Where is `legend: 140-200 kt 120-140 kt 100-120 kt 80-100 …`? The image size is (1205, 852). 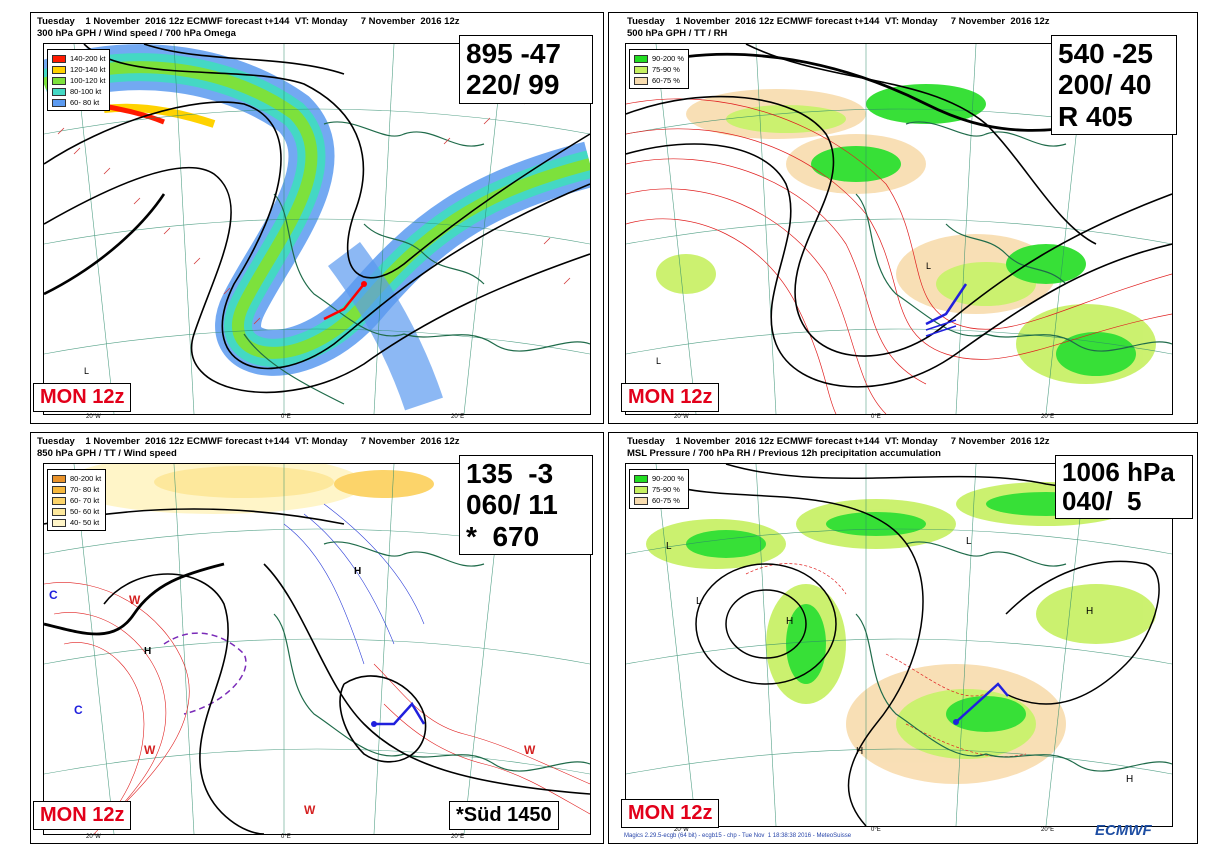 legend: 140-200 kt 120-140 kt 100-120 kt 80-100 … is located at coordinates (79, 80).